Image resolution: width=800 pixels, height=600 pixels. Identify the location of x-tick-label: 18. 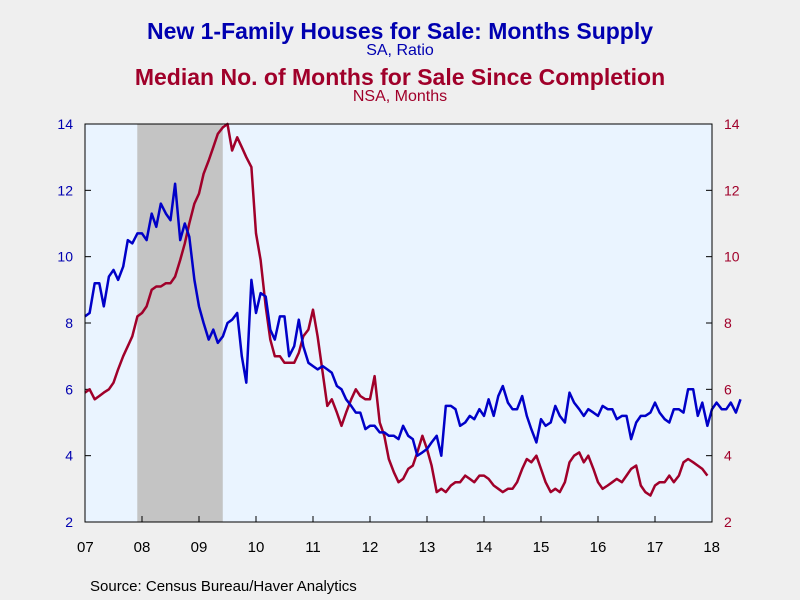
(711, 547).